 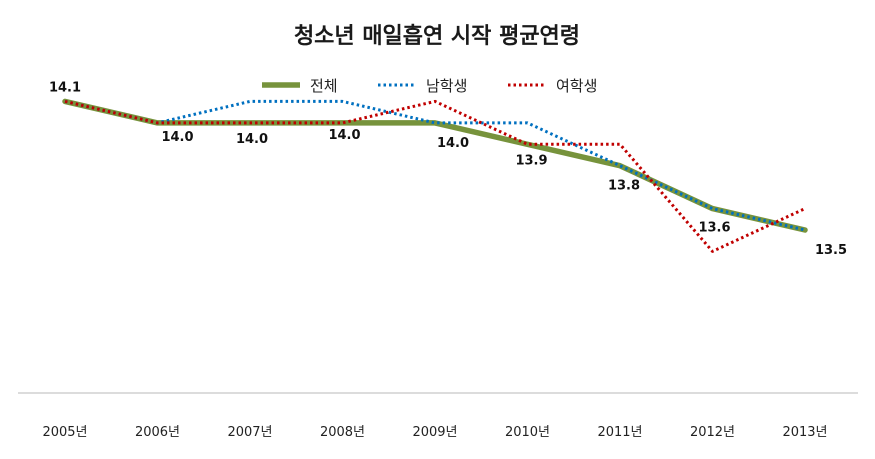 I want to click on chart-title: 청소년 매일흡연 시작 평균연령, so click(x=437, y=36).